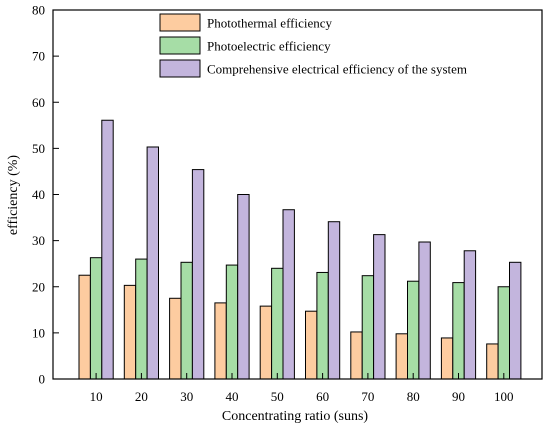  What do you see at coordinates (322, 396) in the screenshot?
I see `x-tick-label: 60` at bounding box center [322, 396].